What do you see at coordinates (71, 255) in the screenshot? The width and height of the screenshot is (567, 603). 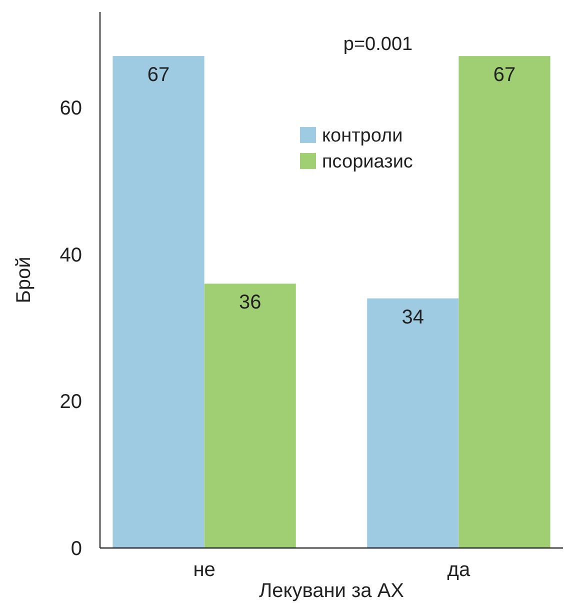 I see `y-tick-label: 40` at bounding box center [71, 255].